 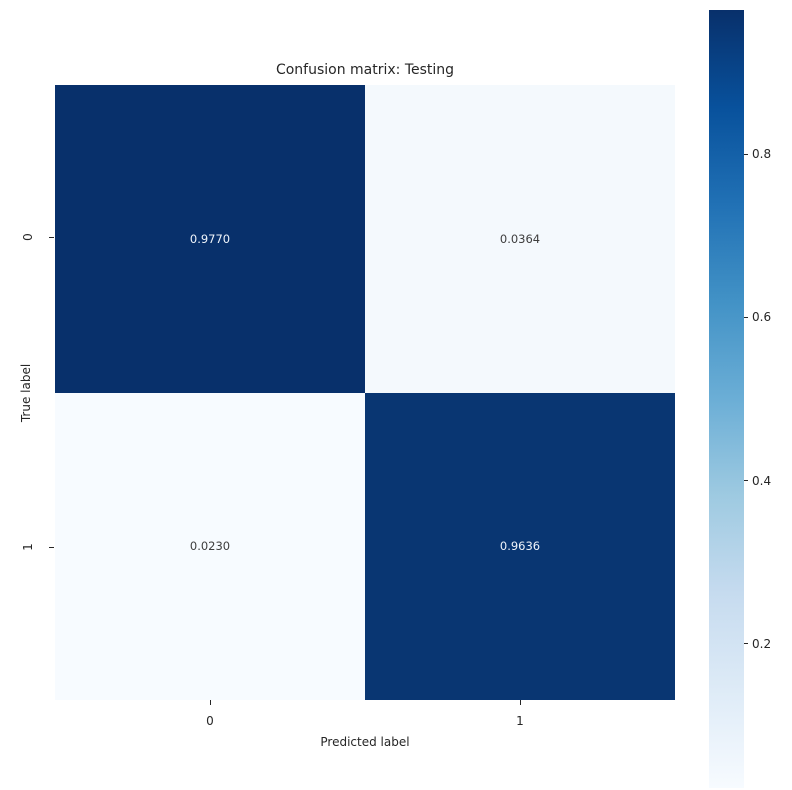 I want to click on colorbar-tick-0.6: 0.6, so click(x=757, y=317).